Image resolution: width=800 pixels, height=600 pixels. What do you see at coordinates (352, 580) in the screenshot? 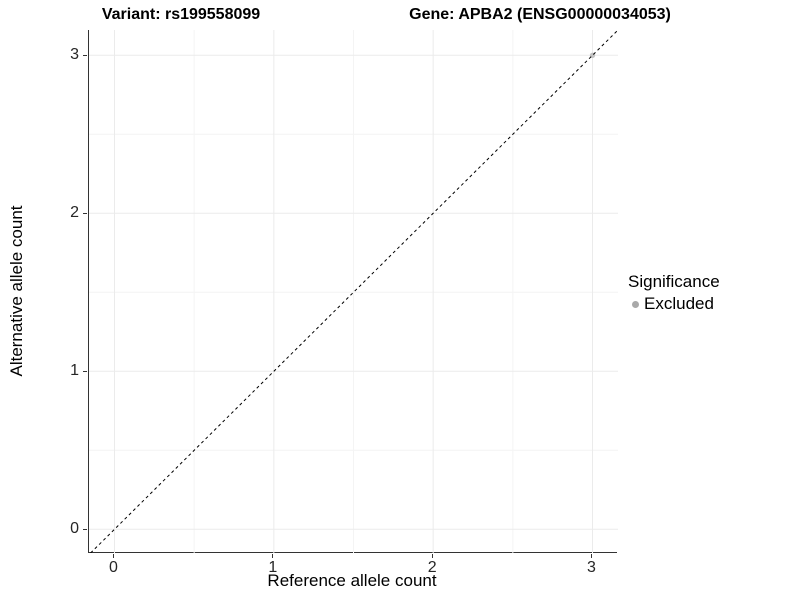
I see `x-axis-label: Reference allele count` at bounding box center [352, 580].